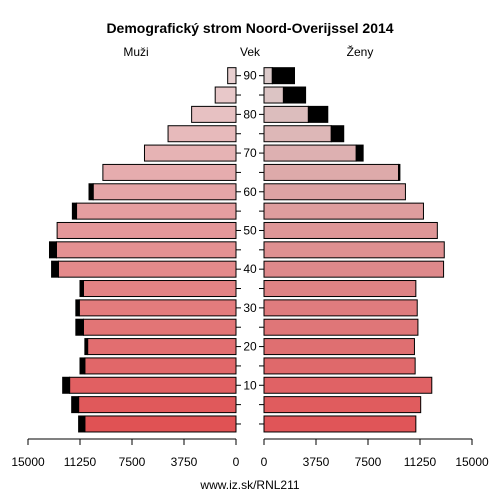  I want to click on age-label: Vek, so click(250, 52).